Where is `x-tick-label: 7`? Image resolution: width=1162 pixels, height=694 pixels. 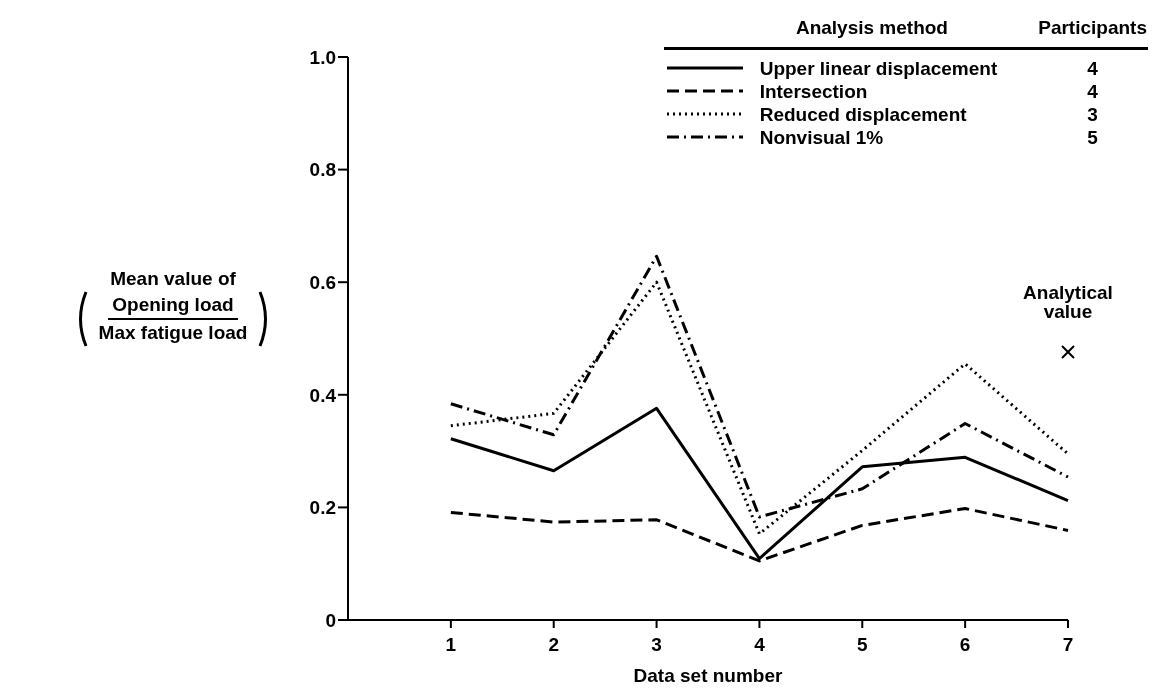
x-tick-label: 7 is located at coordinates (1068, 645).